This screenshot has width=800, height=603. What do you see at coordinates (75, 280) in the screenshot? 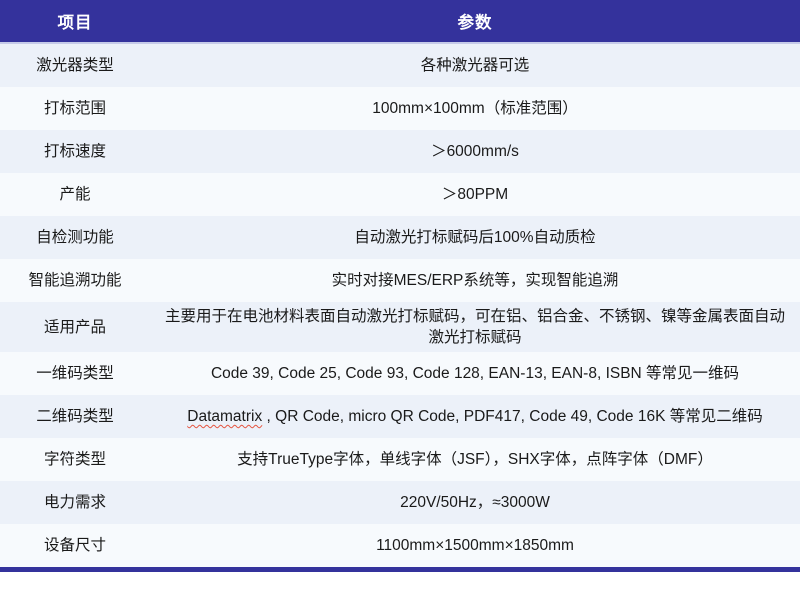
I see `spec-label: 智能追溯功能` at bounding box center [75, 280].